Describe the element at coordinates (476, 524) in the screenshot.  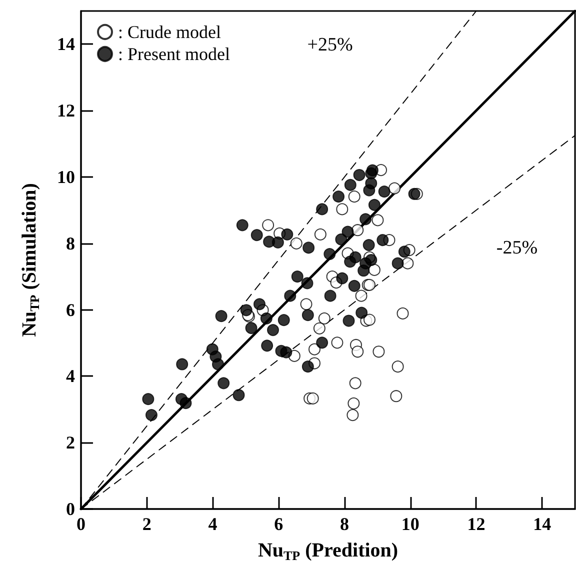
I see `x-tick-label: 12` at that location.